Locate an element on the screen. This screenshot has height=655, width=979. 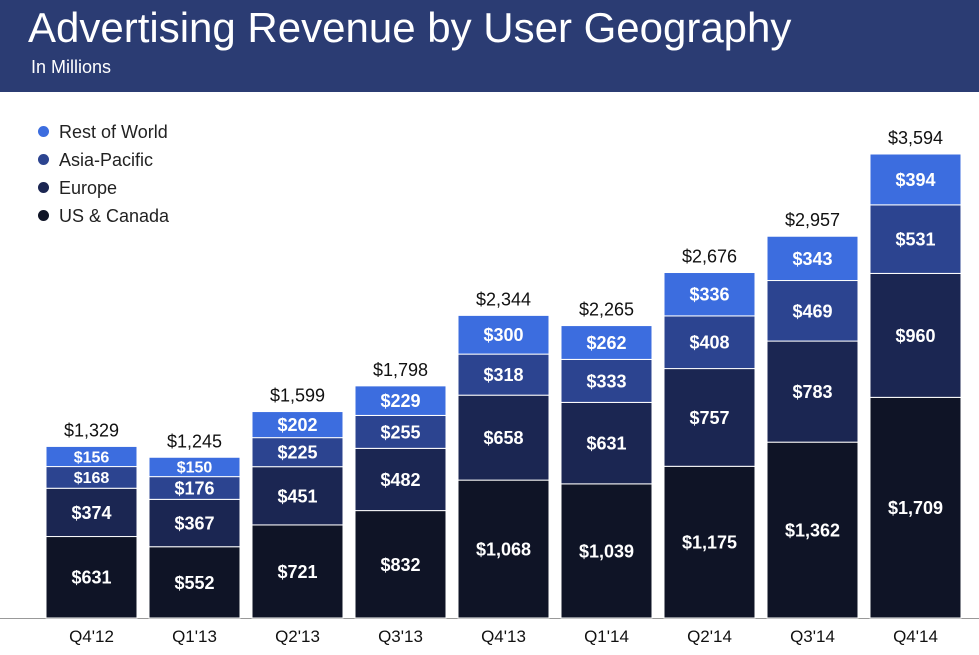
segment-value-label: $300 is located at coordinates (503, 335).